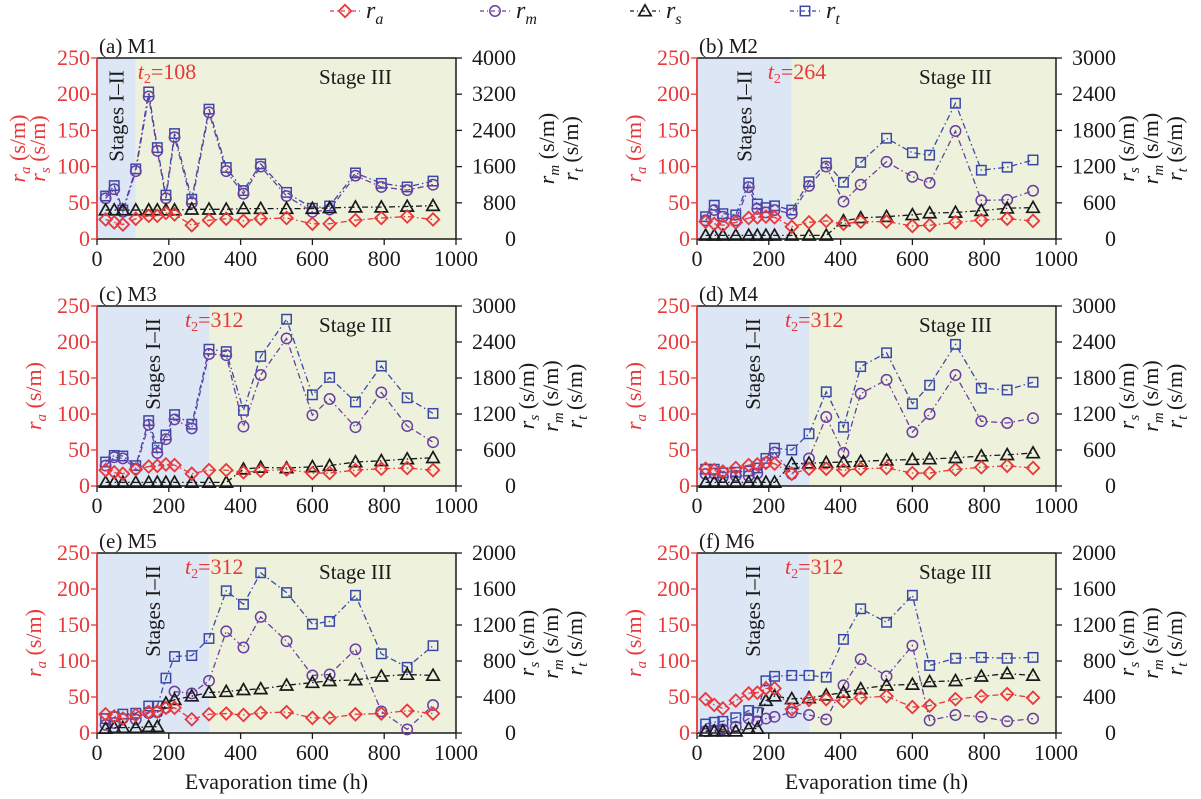  What do you see at coordinates (1159, 417) in the screenshot?
I see `axis-label-sub: m` at bounding box center [1159, 417].